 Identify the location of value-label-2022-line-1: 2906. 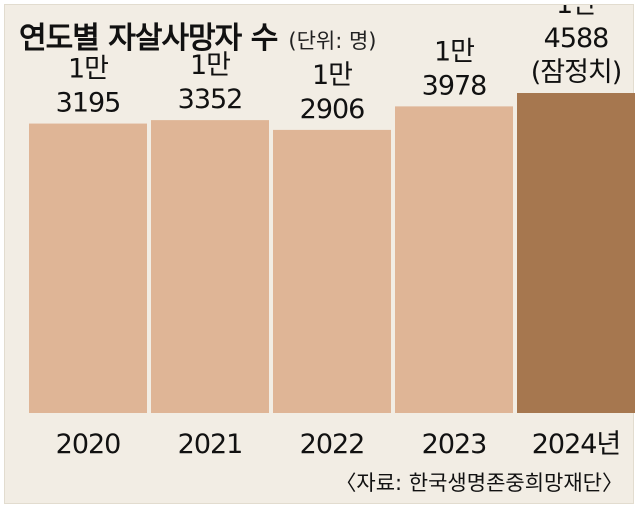
(332, 109).